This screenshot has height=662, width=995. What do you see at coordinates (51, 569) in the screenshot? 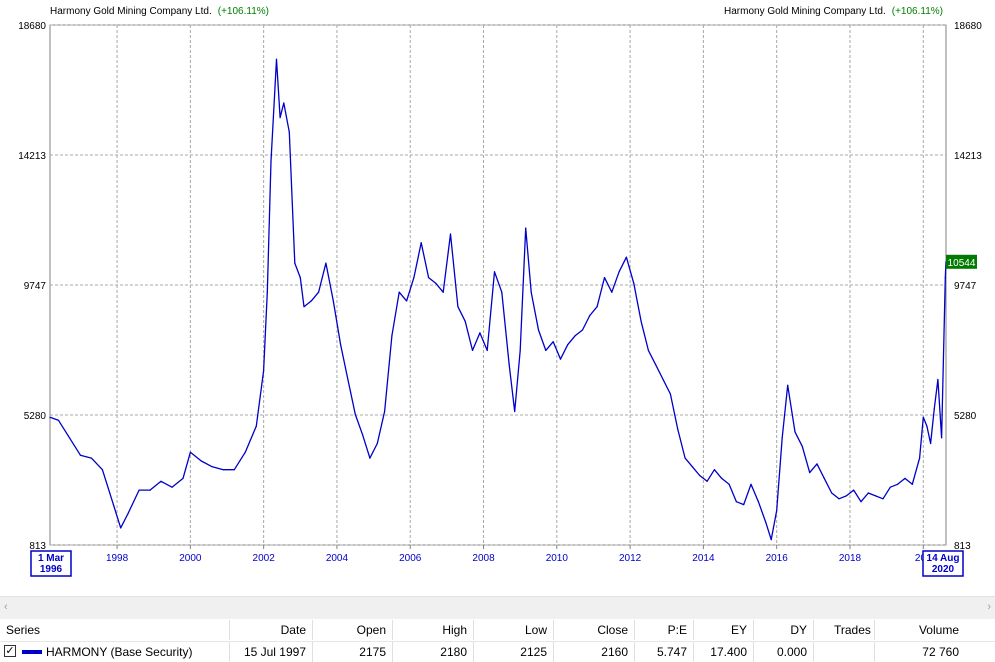
I see `start-date-label-text: 1996` at bounding box center [51, 569].